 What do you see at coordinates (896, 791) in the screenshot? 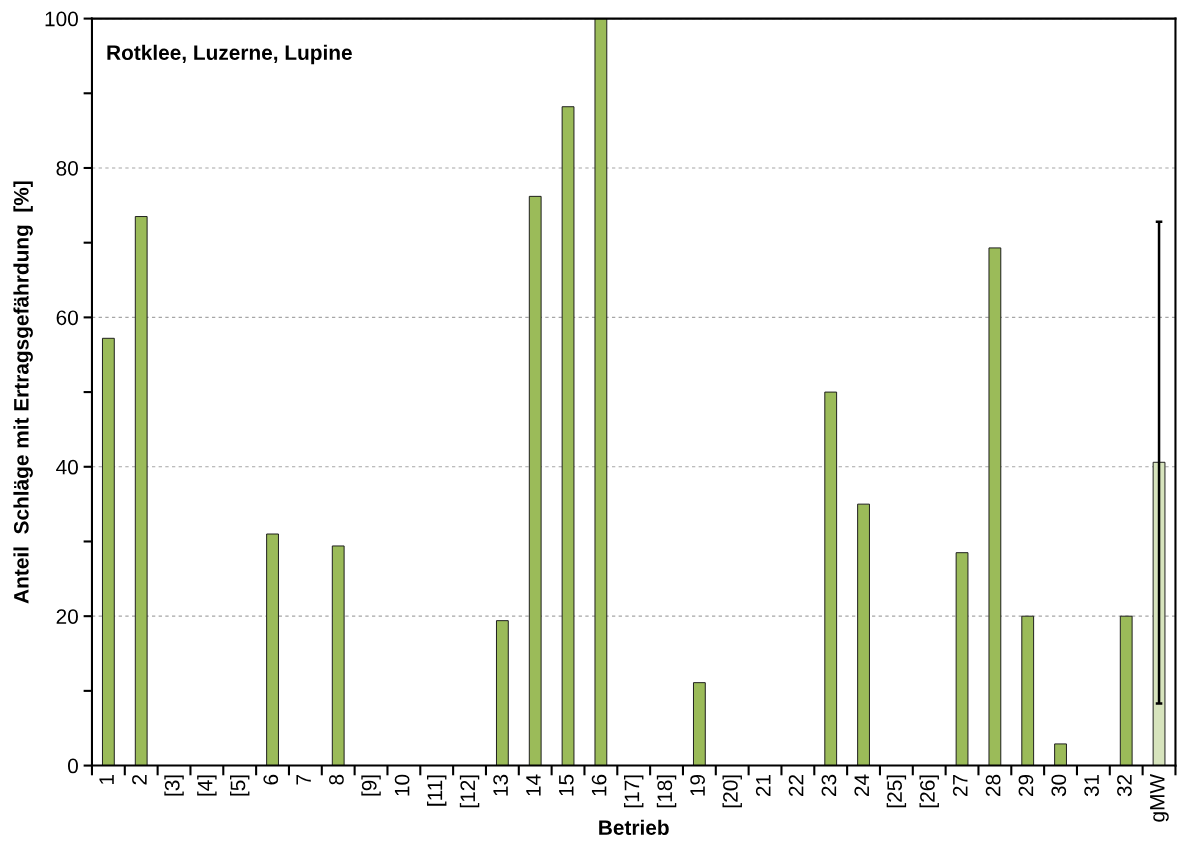
I see `x-tick-label: [25]` at bounding box center [896, 791].